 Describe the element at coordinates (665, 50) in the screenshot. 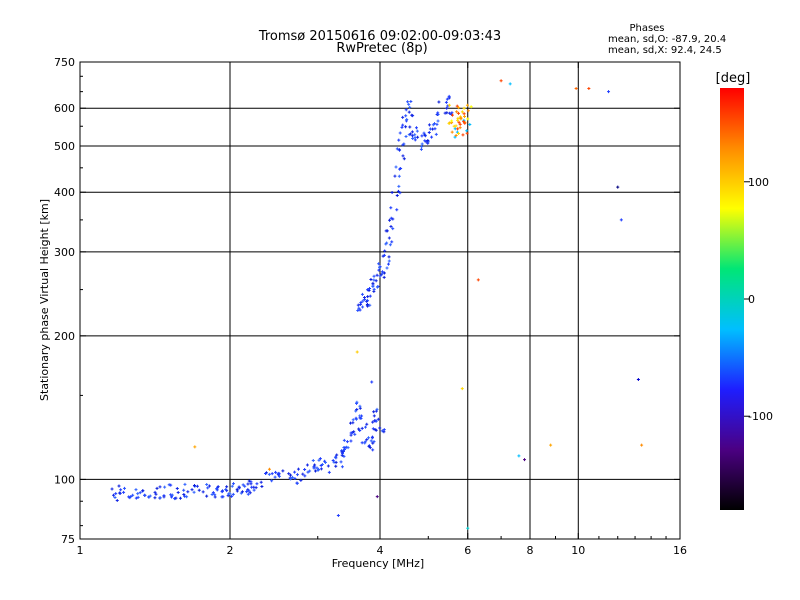

I see `phase-stats-x: mean, sd,X: 92.4, 24.5` at that location.